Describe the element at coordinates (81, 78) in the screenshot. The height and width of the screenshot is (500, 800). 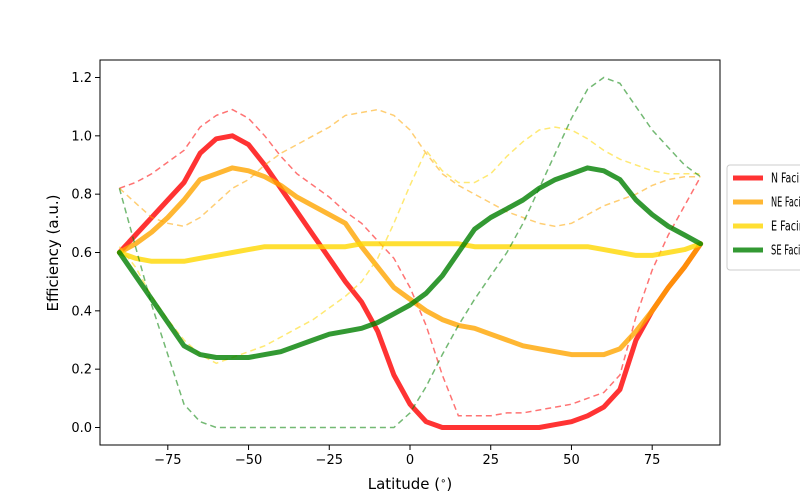
I see `y-tick-label: 1.2` at that location.